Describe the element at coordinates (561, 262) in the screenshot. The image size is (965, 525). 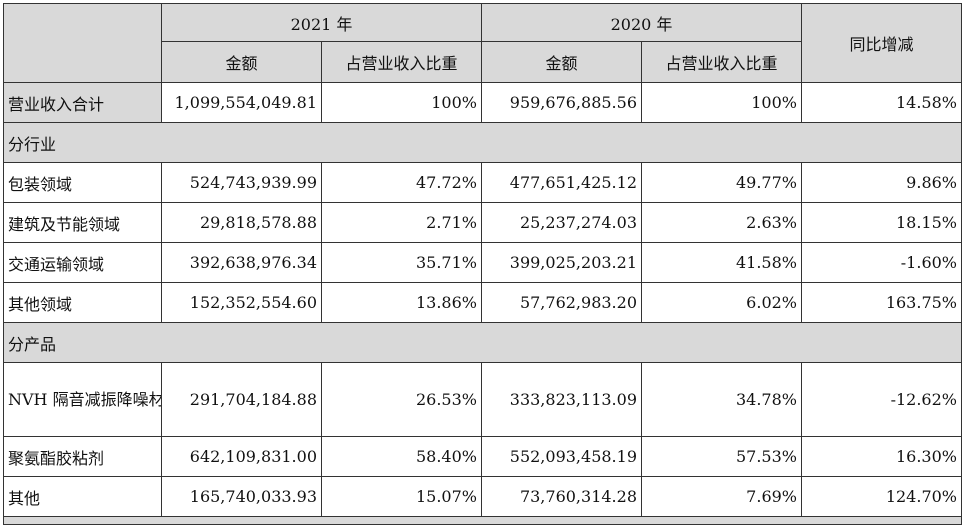
I see `amt-2020: 399,025,203.21` at that location.